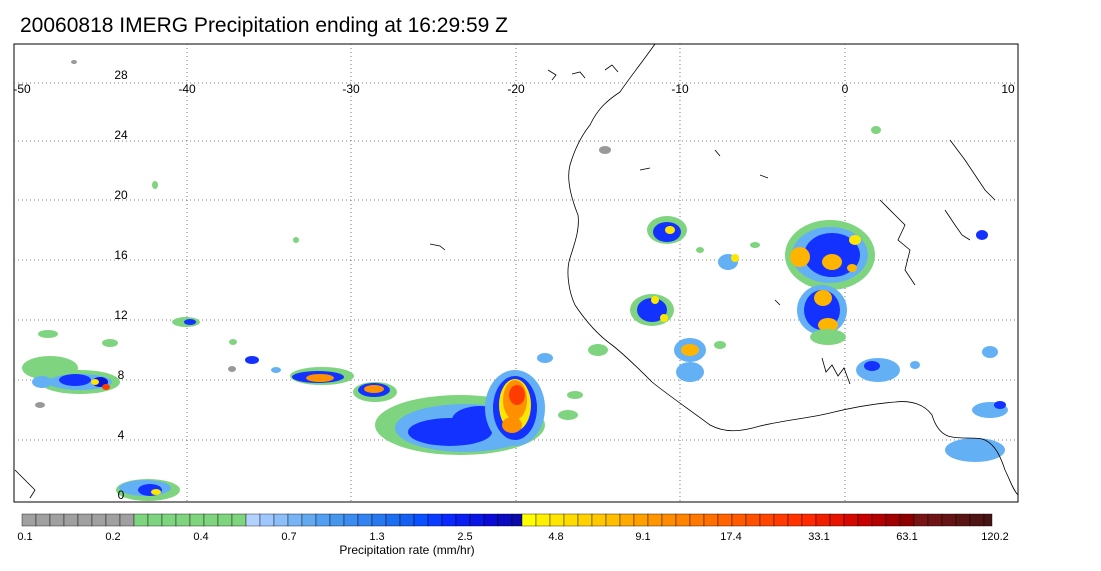 The width and height of the screenshot is (1101, 571). Describe the element at coordinates (121, 255) in the screenshot. I see `lat-label: 16` at that location.